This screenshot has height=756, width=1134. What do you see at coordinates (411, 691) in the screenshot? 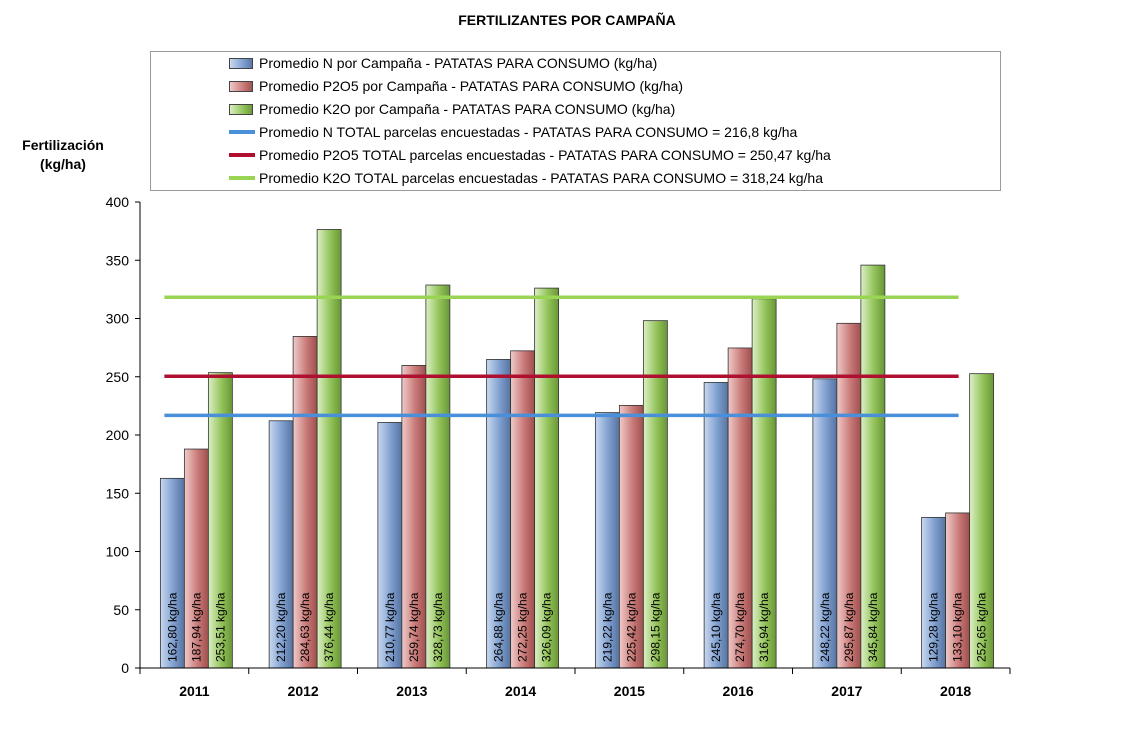
I see `x-tick-label-2013: 2013` at bounding box center [411, 691].